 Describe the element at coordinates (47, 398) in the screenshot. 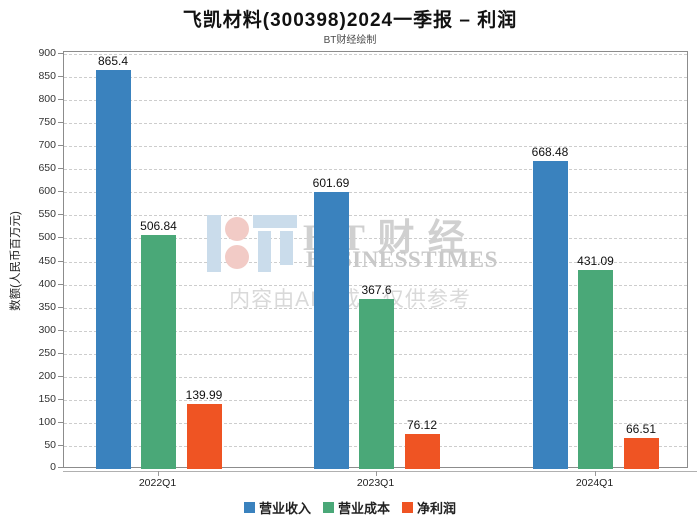

I see `y-tick-label: 150` at that location.